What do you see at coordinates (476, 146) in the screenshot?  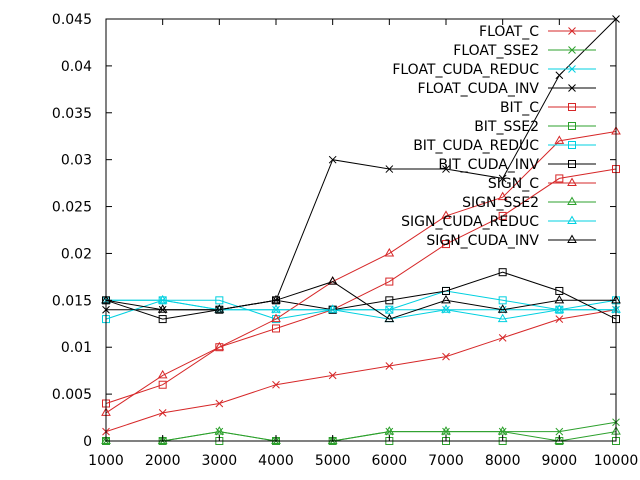 I see `legend-label: BIT_CUDA_REDUC` at bounding box center [476, 146].